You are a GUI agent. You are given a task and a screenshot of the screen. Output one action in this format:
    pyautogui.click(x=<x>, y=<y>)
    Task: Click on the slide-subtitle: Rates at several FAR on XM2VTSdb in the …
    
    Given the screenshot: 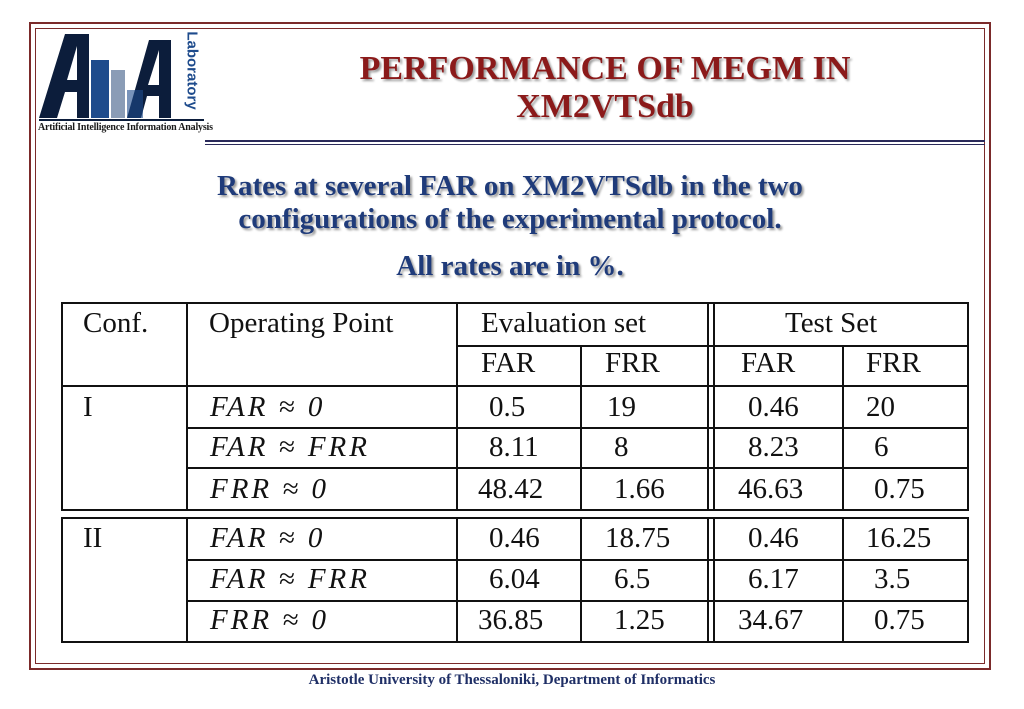 What is the action you would take?
    pyautogui.click(x=510, y=203)
    